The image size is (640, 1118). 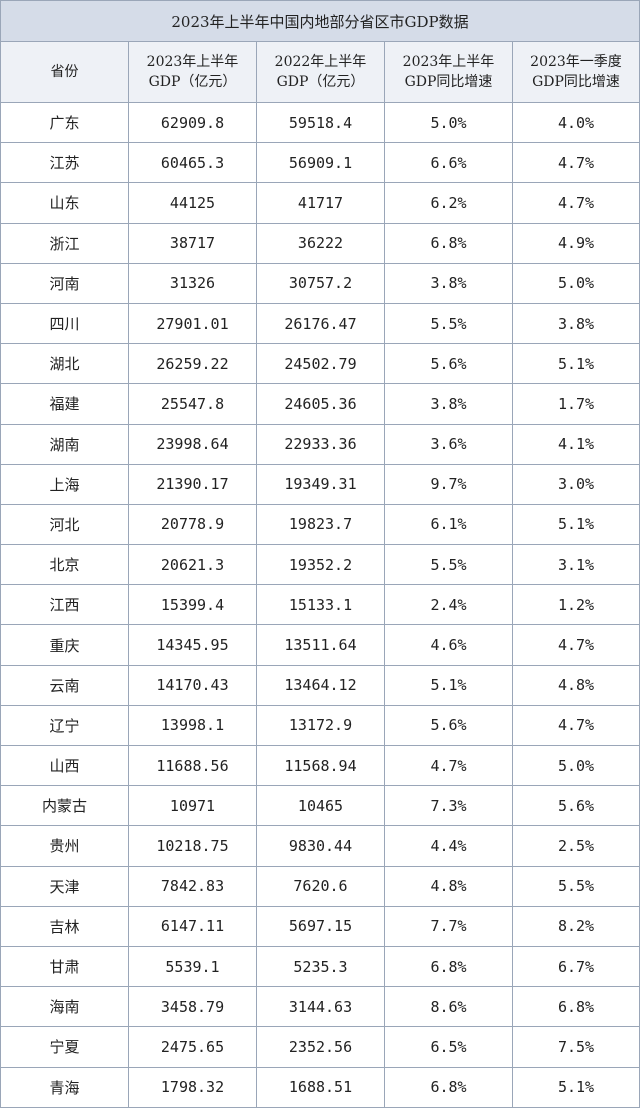 I want to click on table-row: 天津 7842.83 7620.6 4.8% 5.5%, so click(x=320, y=886).